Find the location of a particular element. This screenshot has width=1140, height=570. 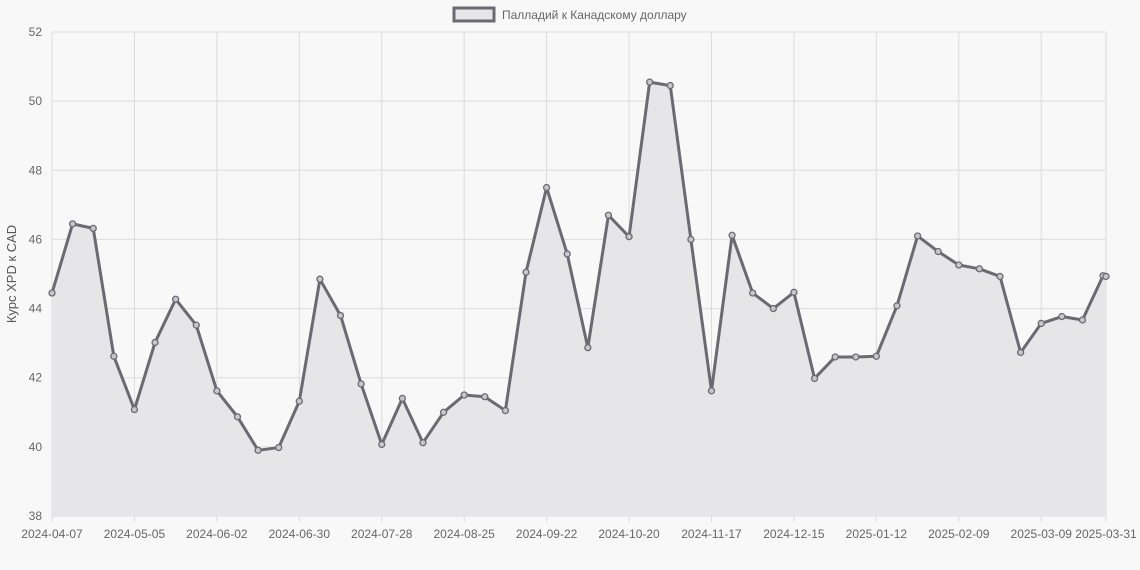

y-tick-label: 48 is located at coordinates (36, 170).